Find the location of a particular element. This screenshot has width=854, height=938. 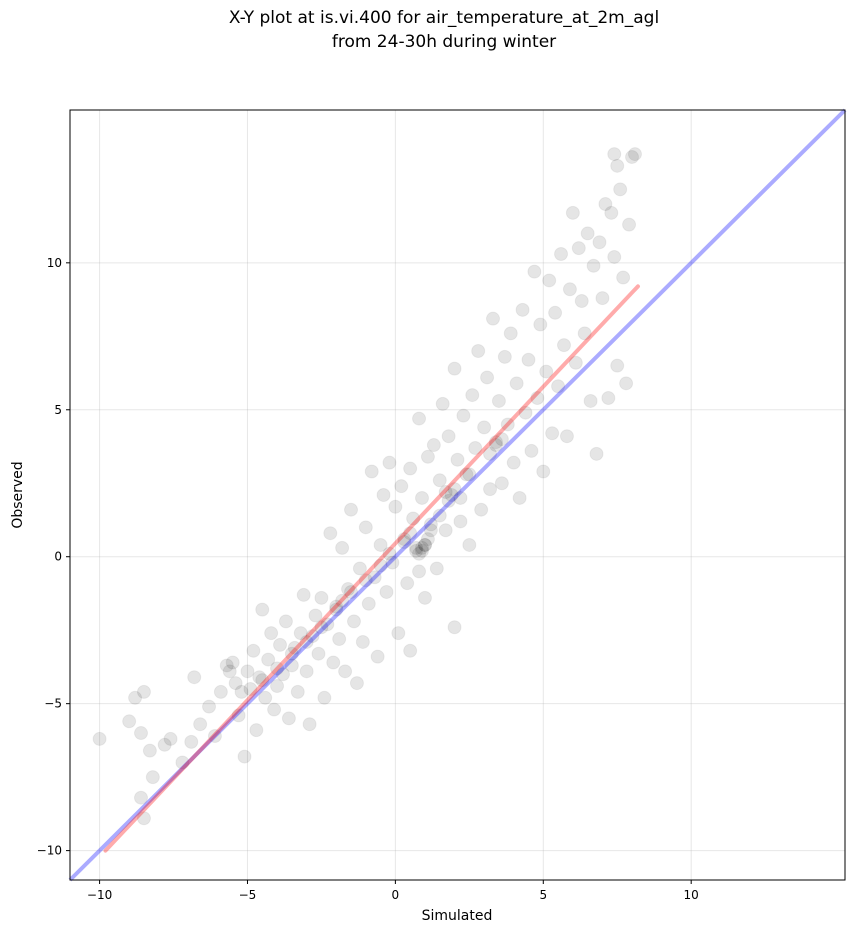

y-axis-ticks: −10 −5 0 5 10 is located at coordinates (53, 557).